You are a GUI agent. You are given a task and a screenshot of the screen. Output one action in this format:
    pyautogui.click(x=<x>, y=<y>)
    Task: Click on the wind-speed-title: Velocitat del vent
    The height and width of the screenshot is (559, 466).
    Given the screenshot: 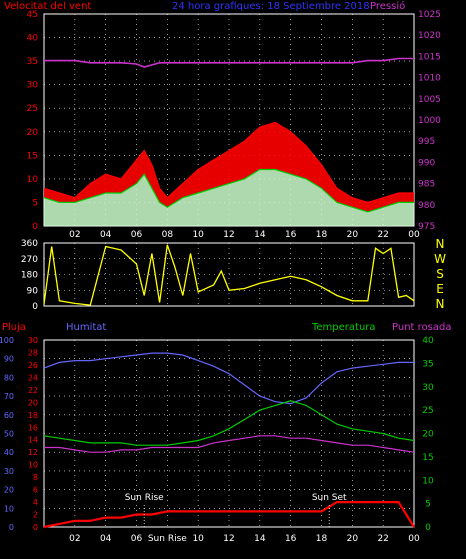 What is the action you would take?
    pyautogui.click(x=47, y=6)
    